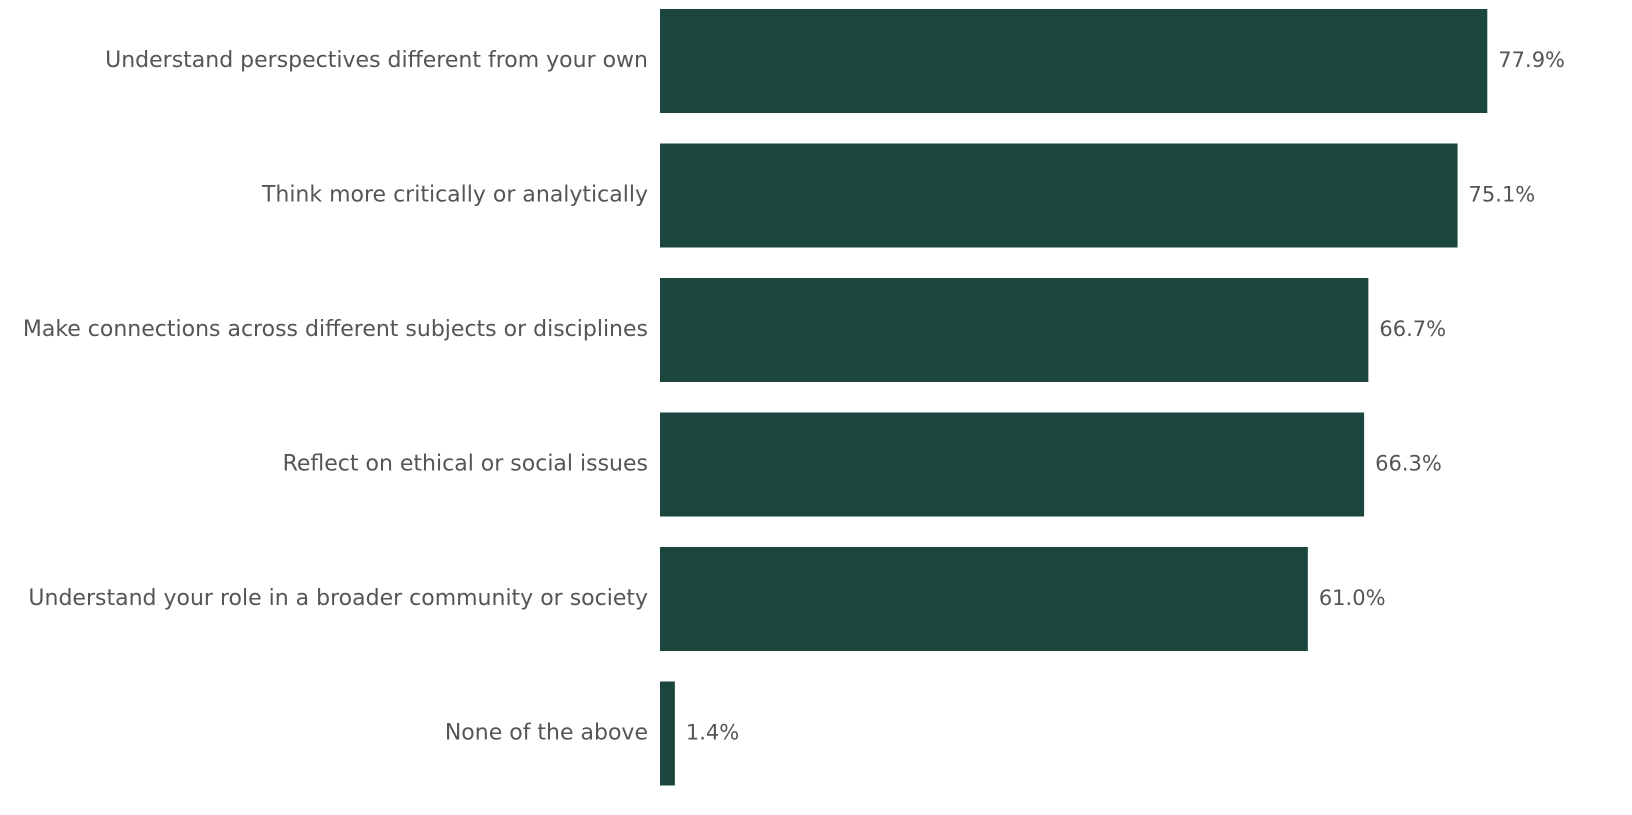 The height and width of the screenshot is (815, 1632). What do you see at coordinates (1408, 464) in the screenshot?
I see `value-label: 66.3%` at bounding box center [1408, 464].